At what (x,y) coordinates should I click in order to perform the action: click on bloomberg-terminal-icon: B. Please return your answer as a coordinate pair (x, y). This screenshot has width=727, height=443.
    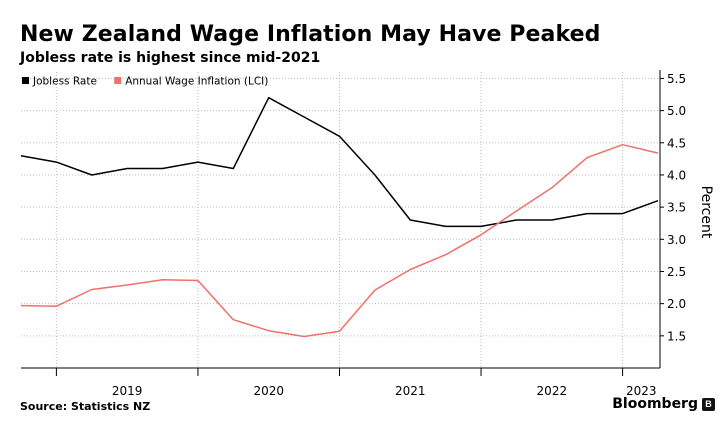
    Looking at the image, I should click on (708, 404).